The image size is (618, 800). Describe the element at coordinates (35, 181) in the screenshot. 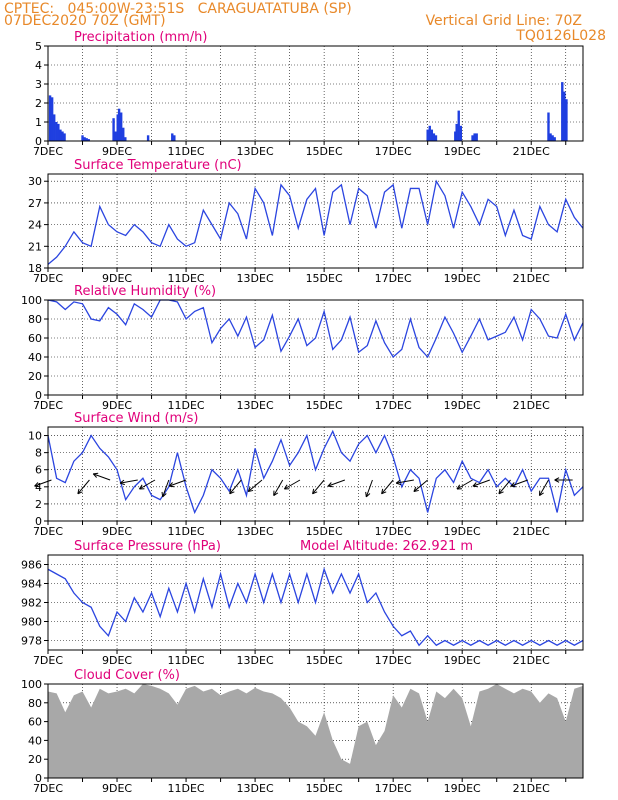

I see `y-tick-label: 30` at that location.